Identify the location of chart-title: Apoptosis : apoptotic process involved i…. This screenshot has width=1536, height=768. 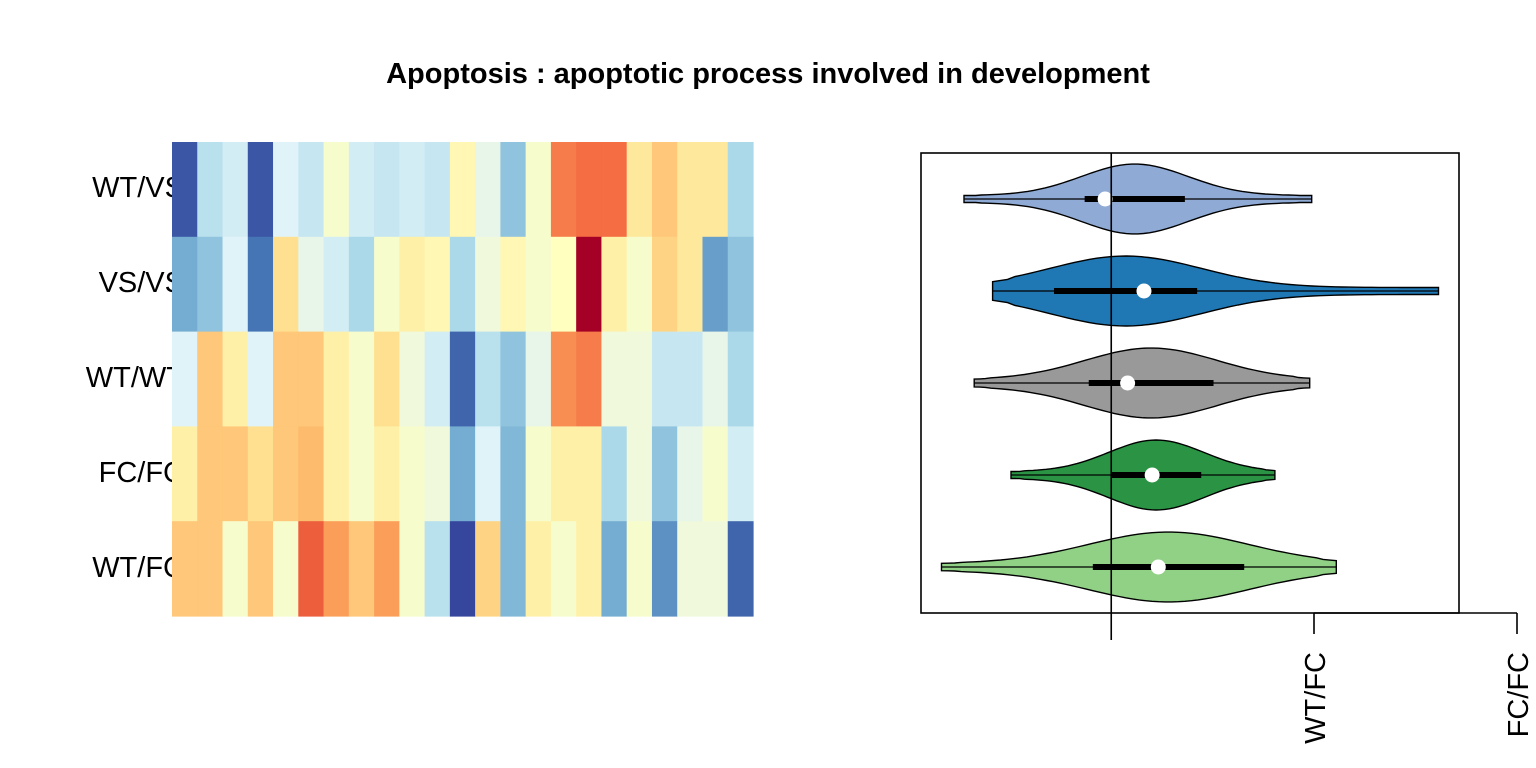
(768, 74).